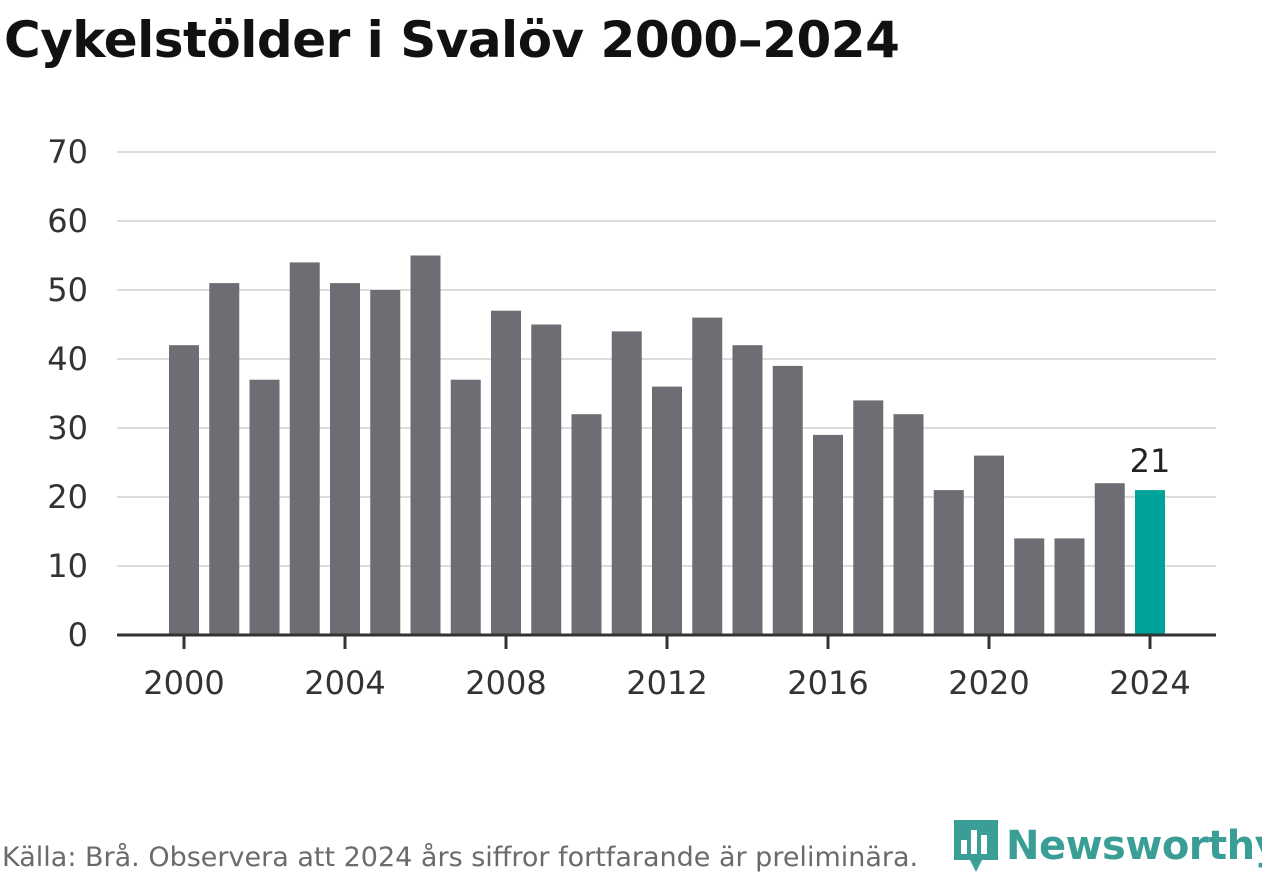 This screenshot has width=1262, height=879. Describe the element at coordinates (345, 459) in the screenshot. I see `bar-2004` at that location.